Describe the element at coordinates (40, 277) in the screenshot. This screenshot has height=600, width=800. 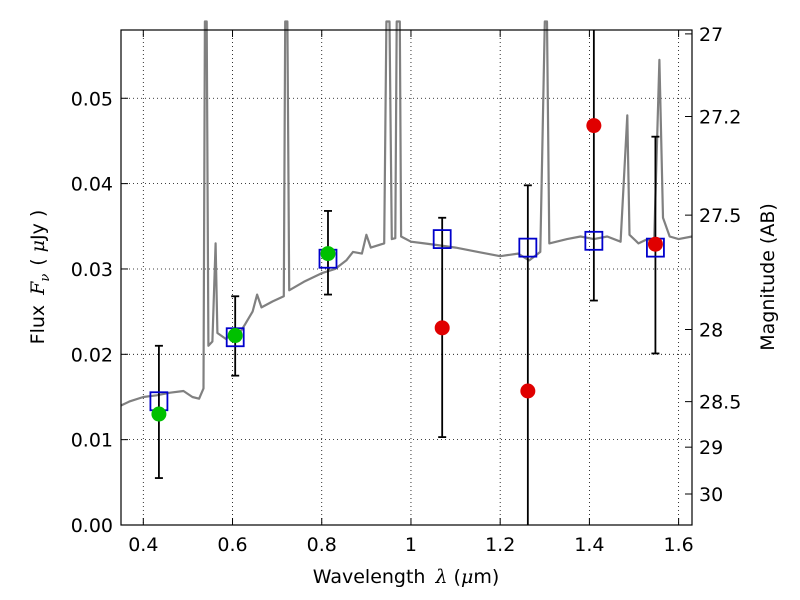
I see `y-axis-label: FluxFν(μJy )` at that location.